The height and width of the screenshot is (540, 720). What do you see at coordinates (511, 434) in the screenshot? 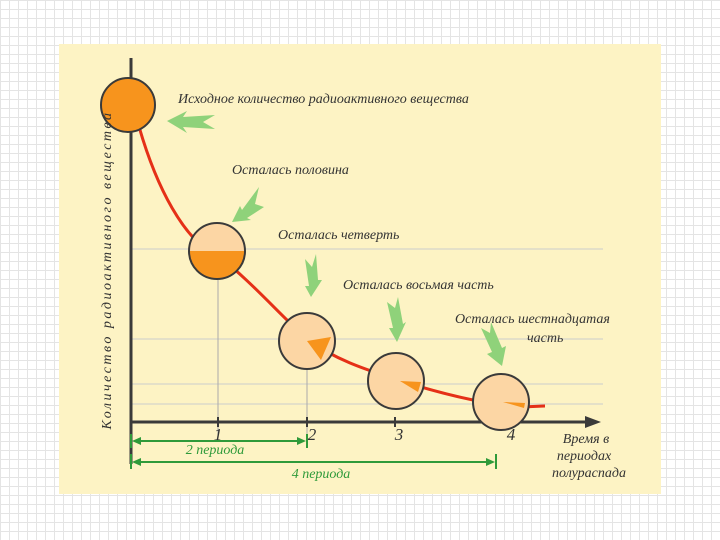
I see `tick-label-4: 4` at bounding box center [511, 434].